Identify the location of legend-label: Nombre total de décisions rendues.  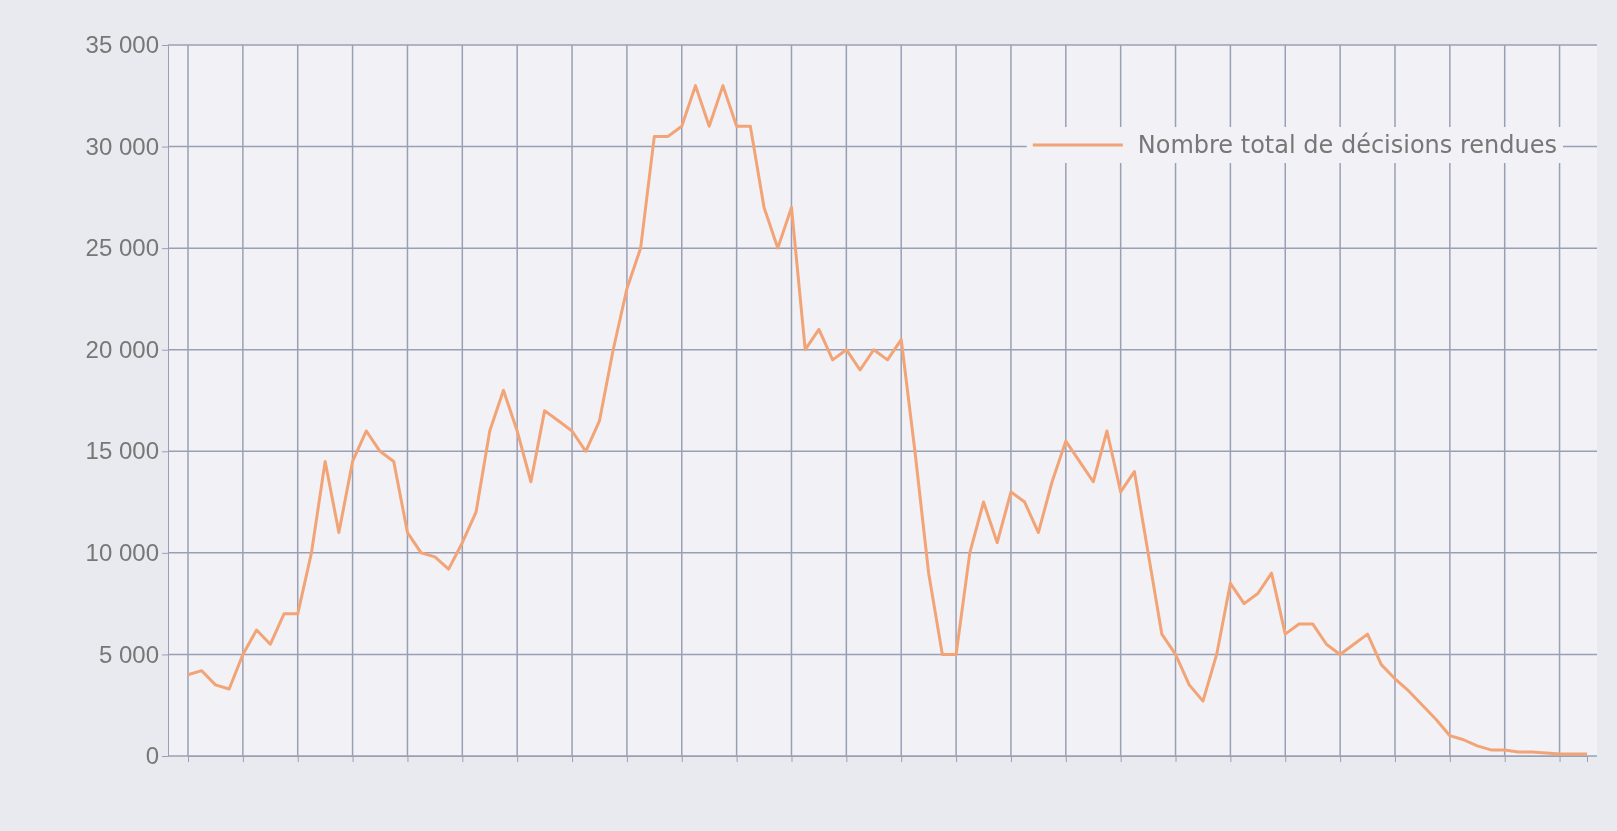
(1347, 145).